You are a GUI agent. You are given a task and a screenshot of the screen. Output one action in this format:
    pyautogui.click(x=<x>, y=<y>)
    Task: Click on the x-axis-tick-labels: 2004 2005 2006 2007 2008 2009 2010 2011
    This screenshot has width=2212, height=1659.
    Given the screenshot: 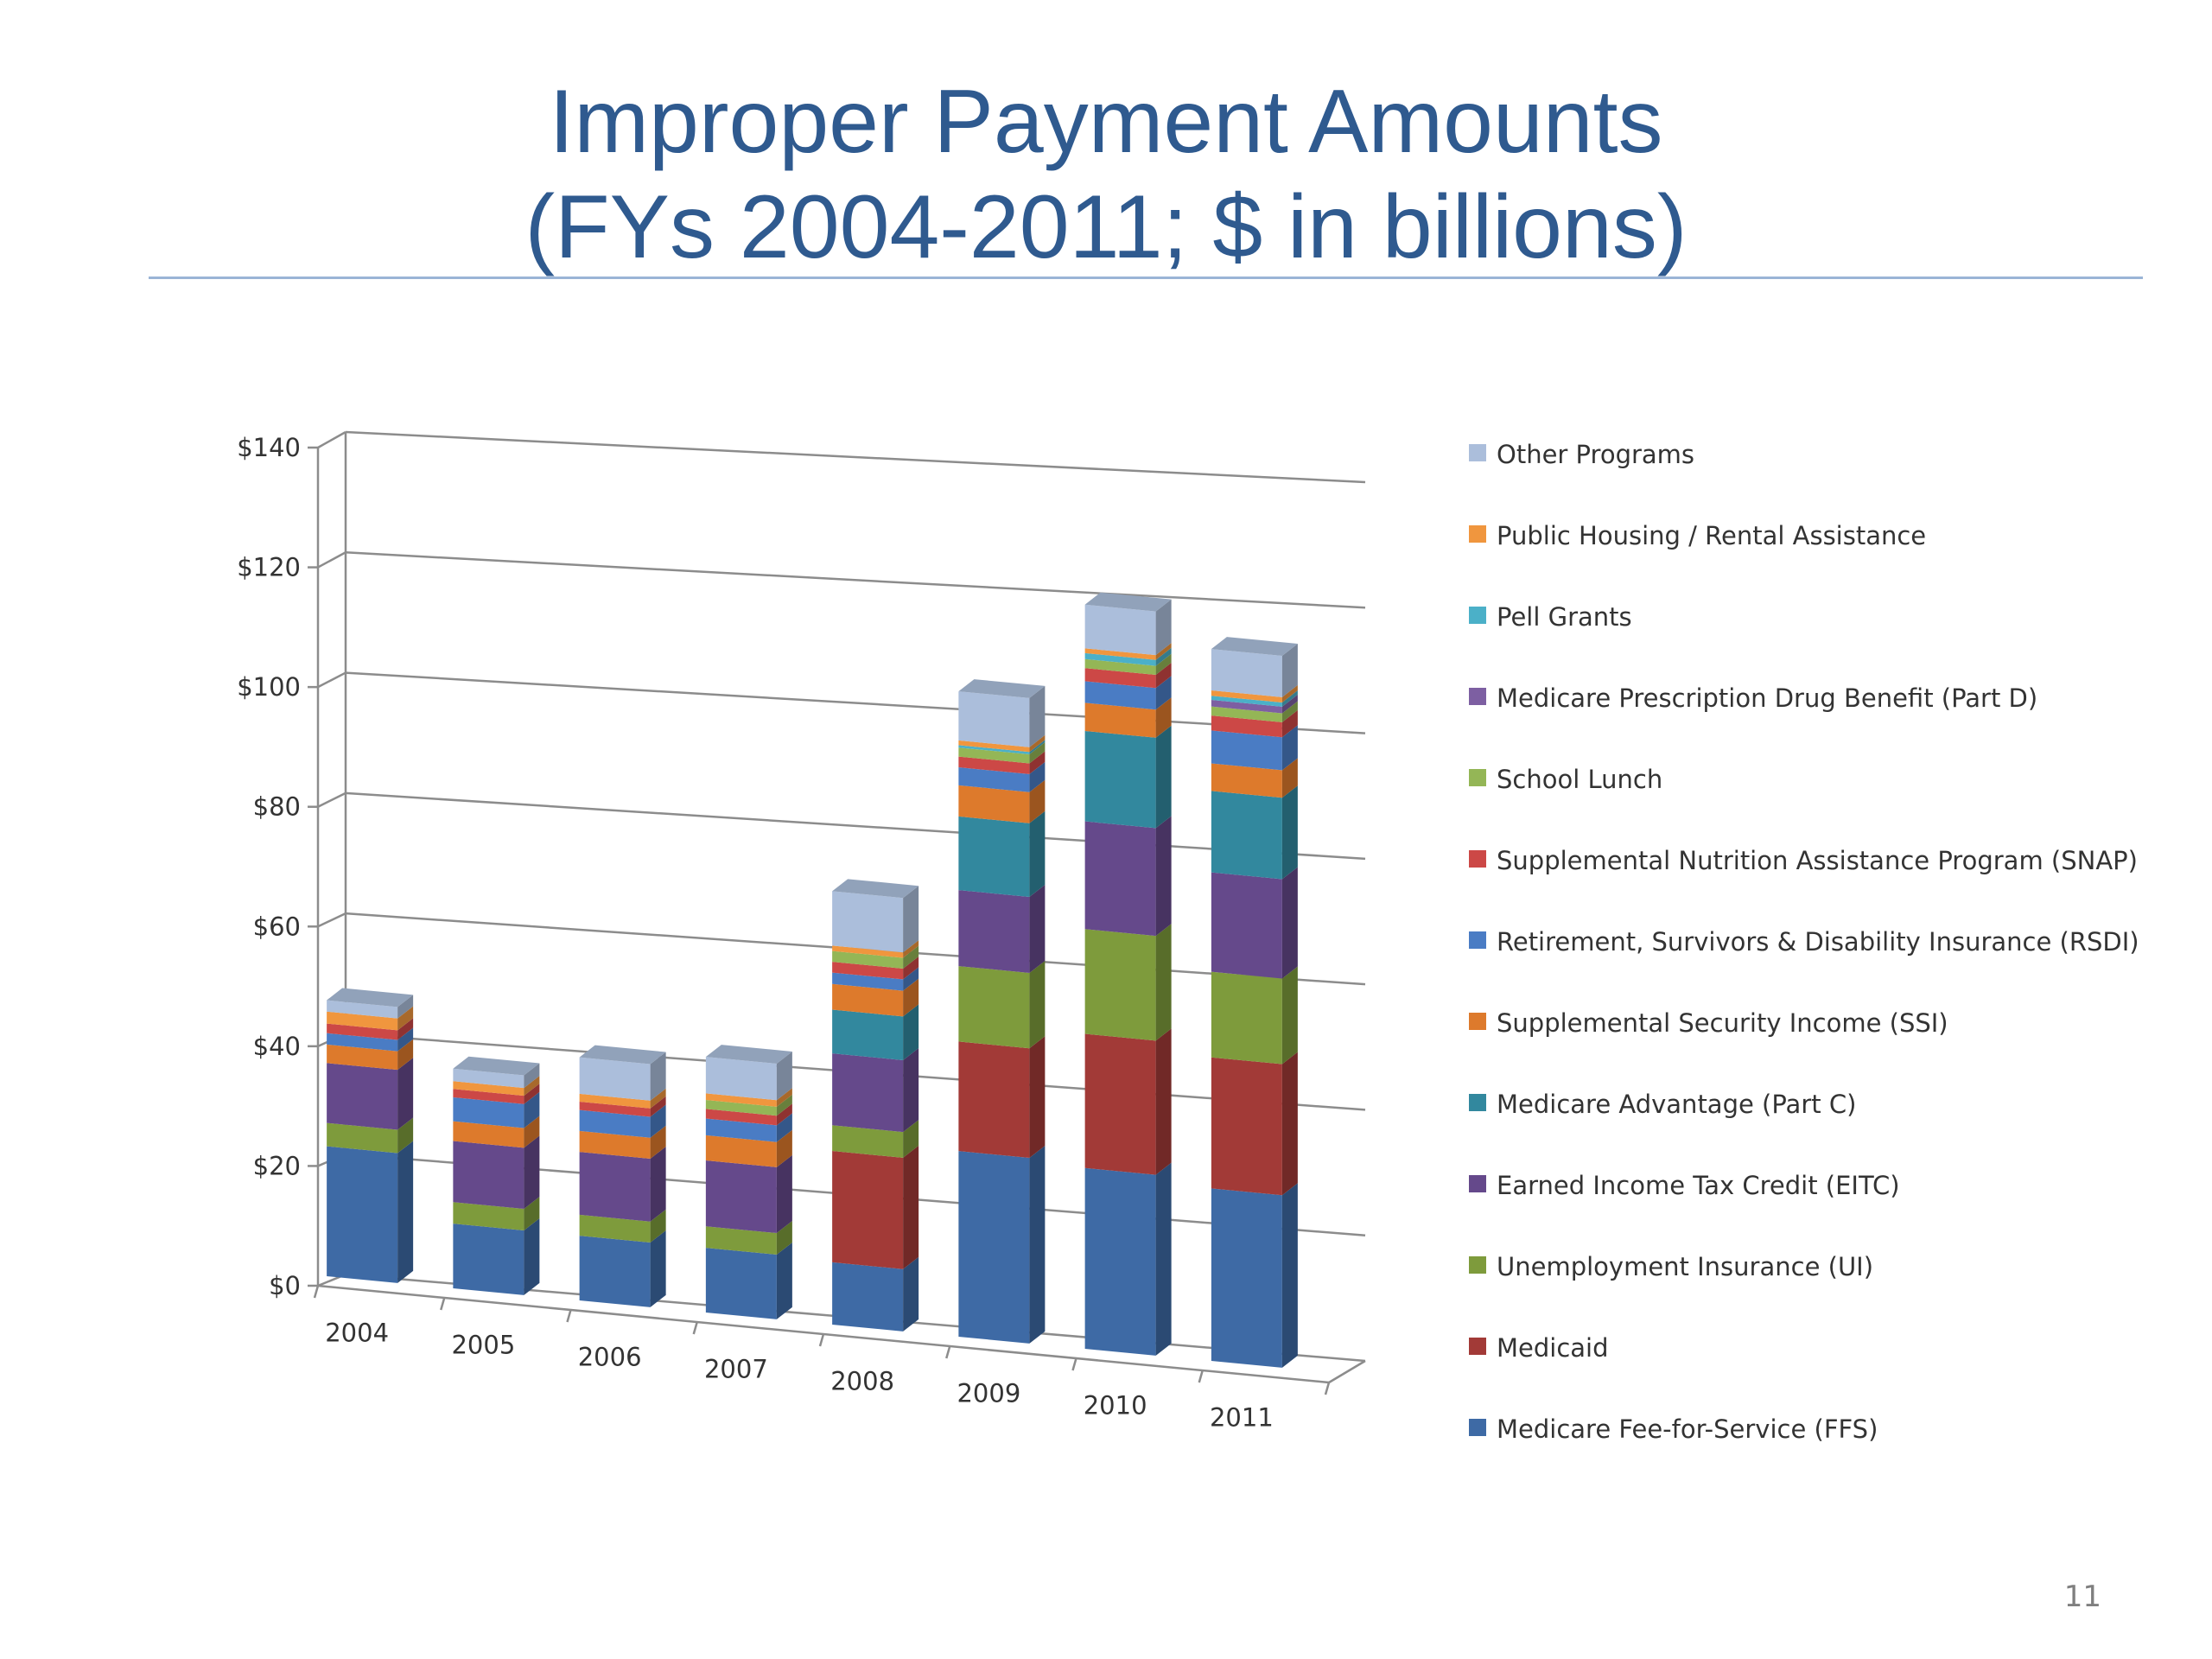 What is the action you would take?
    pyautogui.click(x=822, y=1358)
    